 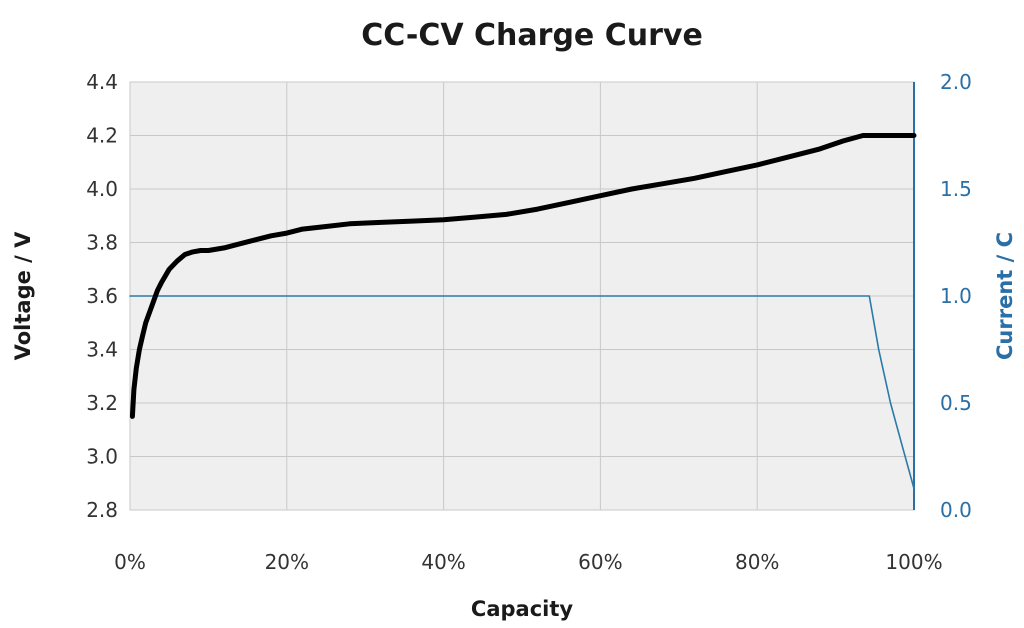 I want to click on y-tick-label: 3.6, so click(x=102, y=296).